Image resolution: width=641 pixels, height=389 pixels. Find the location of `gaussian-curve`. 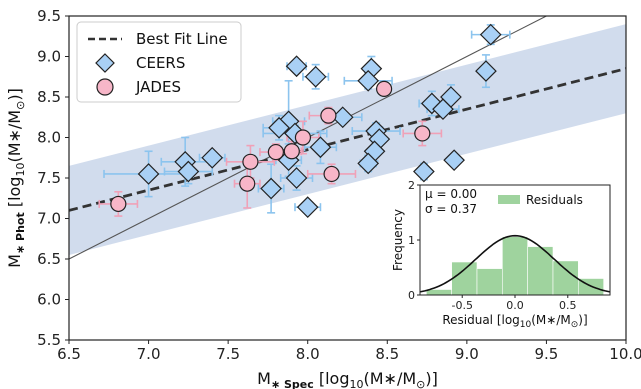

gaussian-curve is located at coordinates (515, 263).